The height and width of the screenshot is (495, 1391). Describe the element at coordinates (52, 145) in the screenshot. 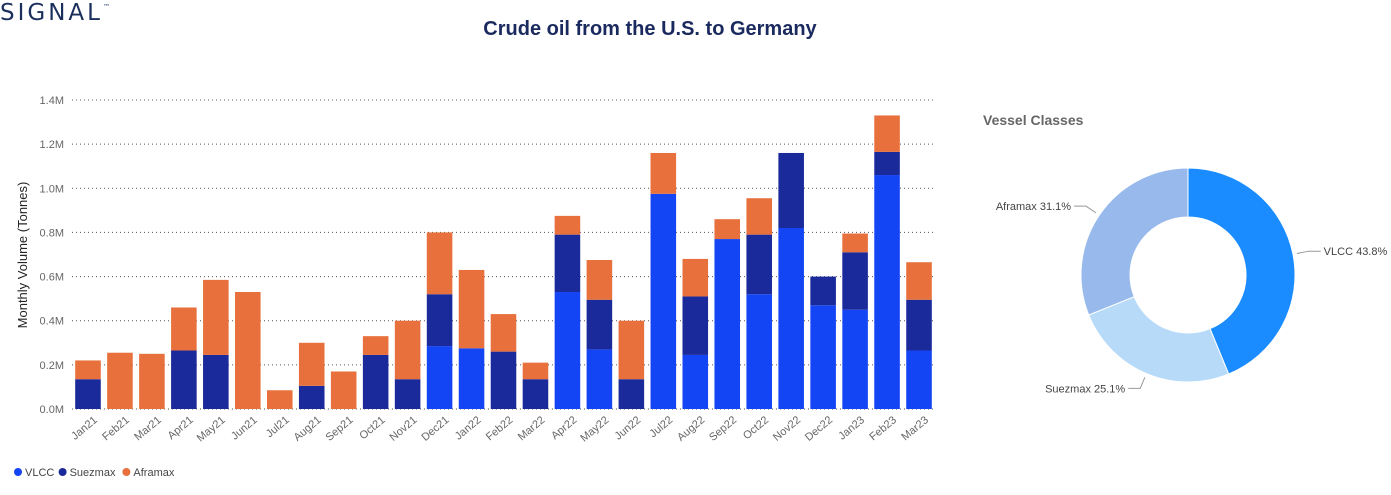

I see `y-tick-label: 1.2M` at that location.